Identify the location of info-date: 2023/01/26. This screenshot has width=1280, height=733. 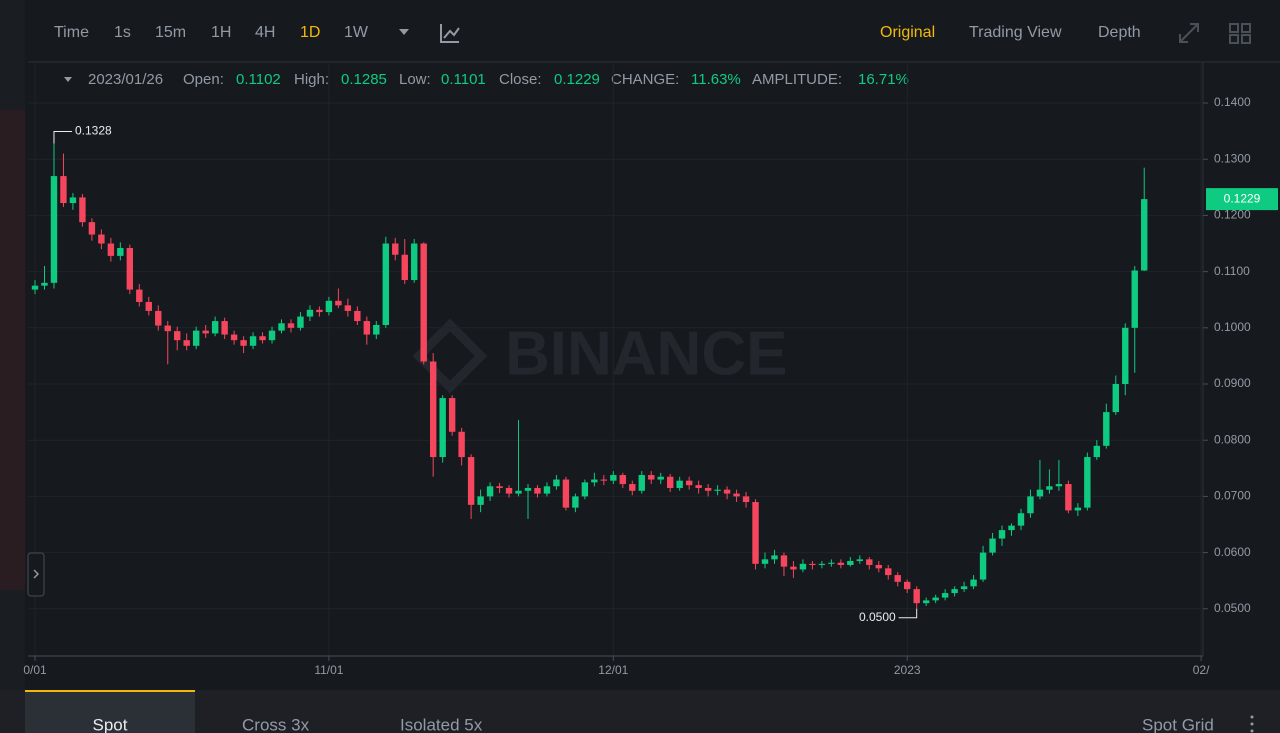
(125, 79).